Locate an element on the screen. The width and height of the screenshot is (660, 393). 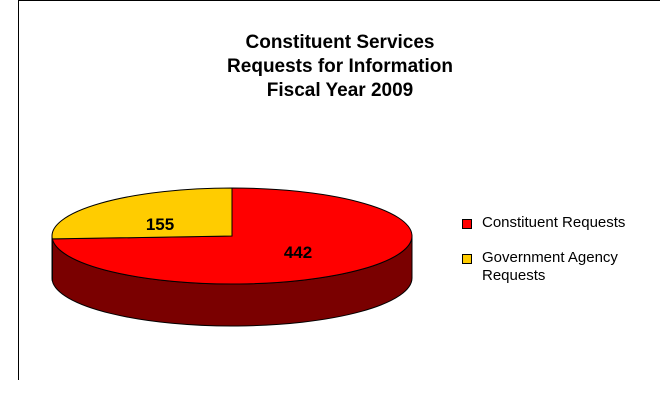
legend-item-government: Government Agency Requests is located at coordinates (547, 267).